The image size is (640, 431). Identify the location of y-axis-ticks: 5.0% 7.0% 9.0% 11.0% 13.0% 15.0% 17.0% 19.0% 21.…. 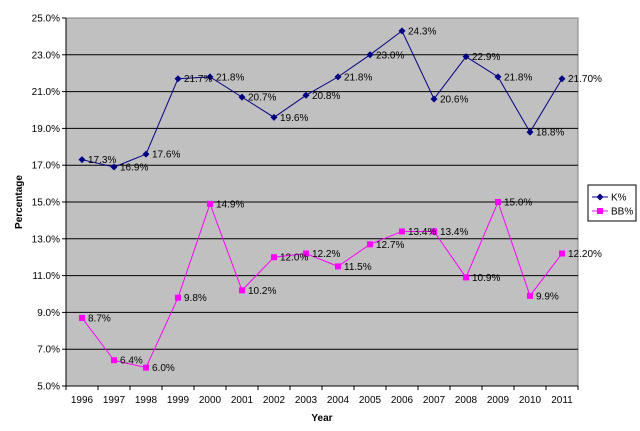
(49, 203).